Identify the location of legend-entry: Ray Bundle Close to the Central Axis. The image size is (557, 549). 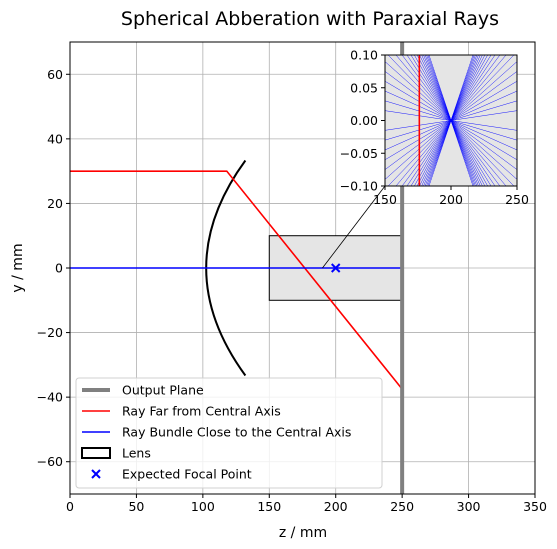
(216, 432).